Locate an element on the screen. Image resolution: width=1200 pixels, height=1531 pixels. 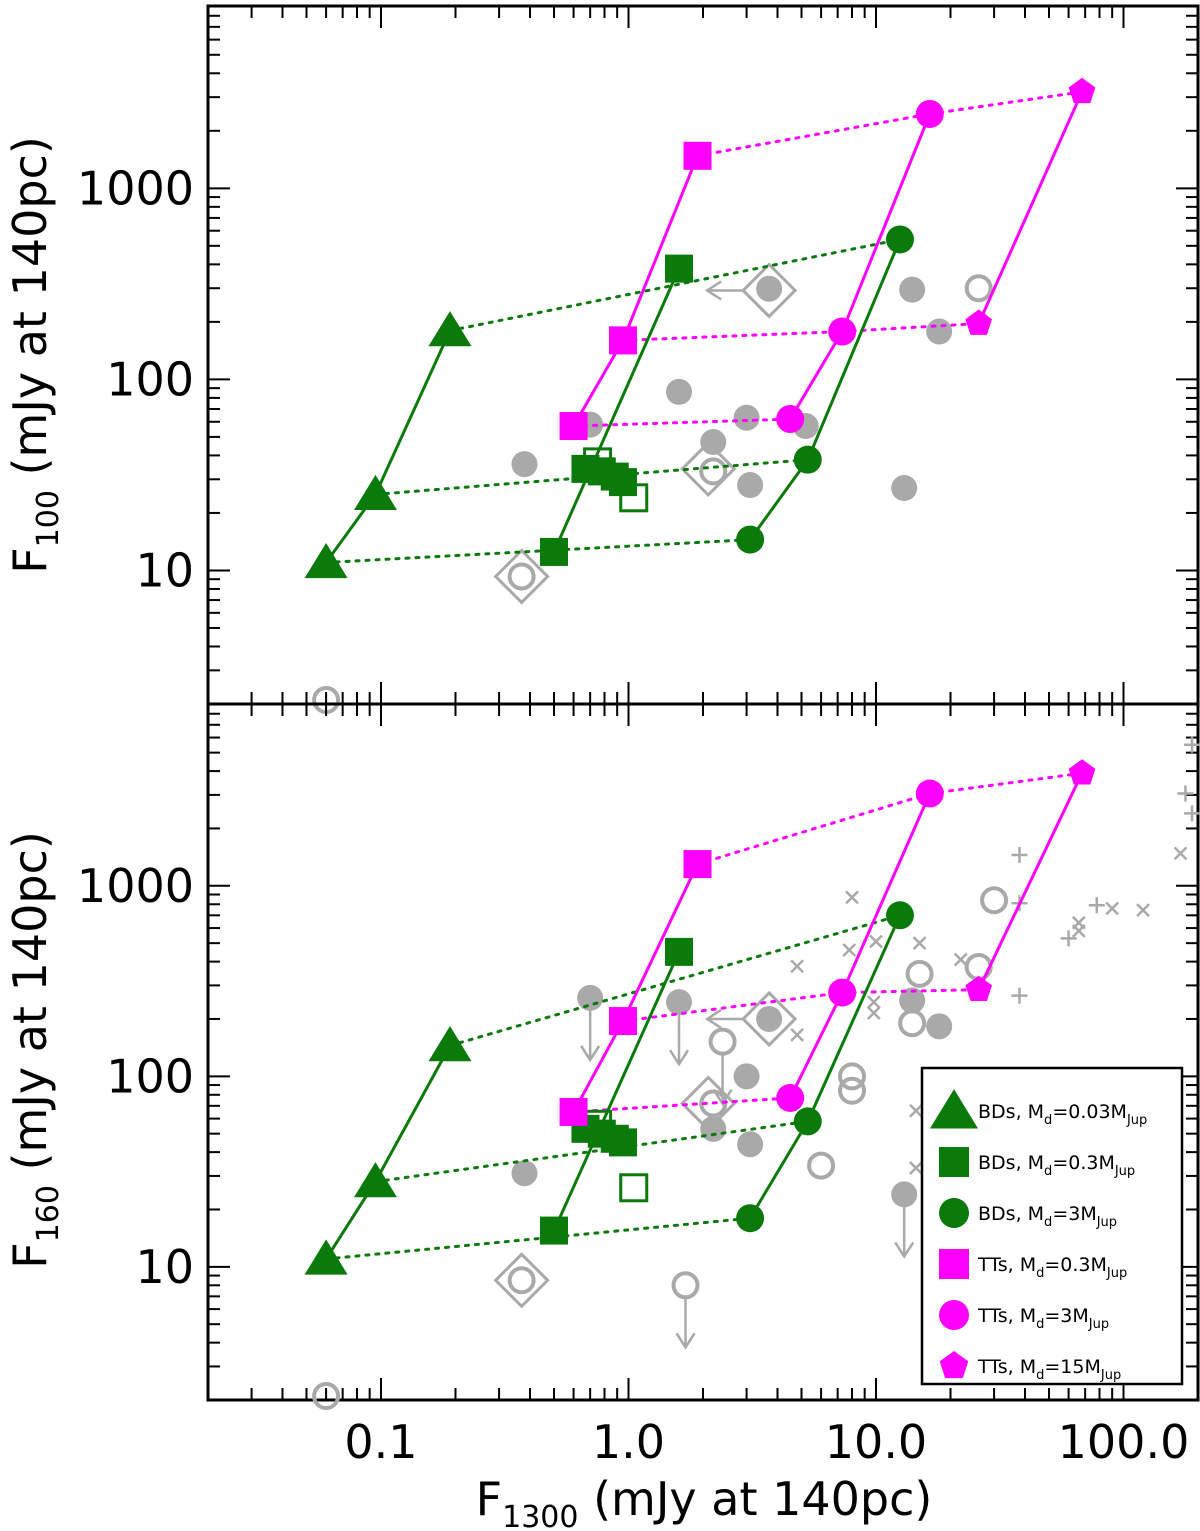
x-tick-label: 1.0 is located at coordinates (628, 1442).